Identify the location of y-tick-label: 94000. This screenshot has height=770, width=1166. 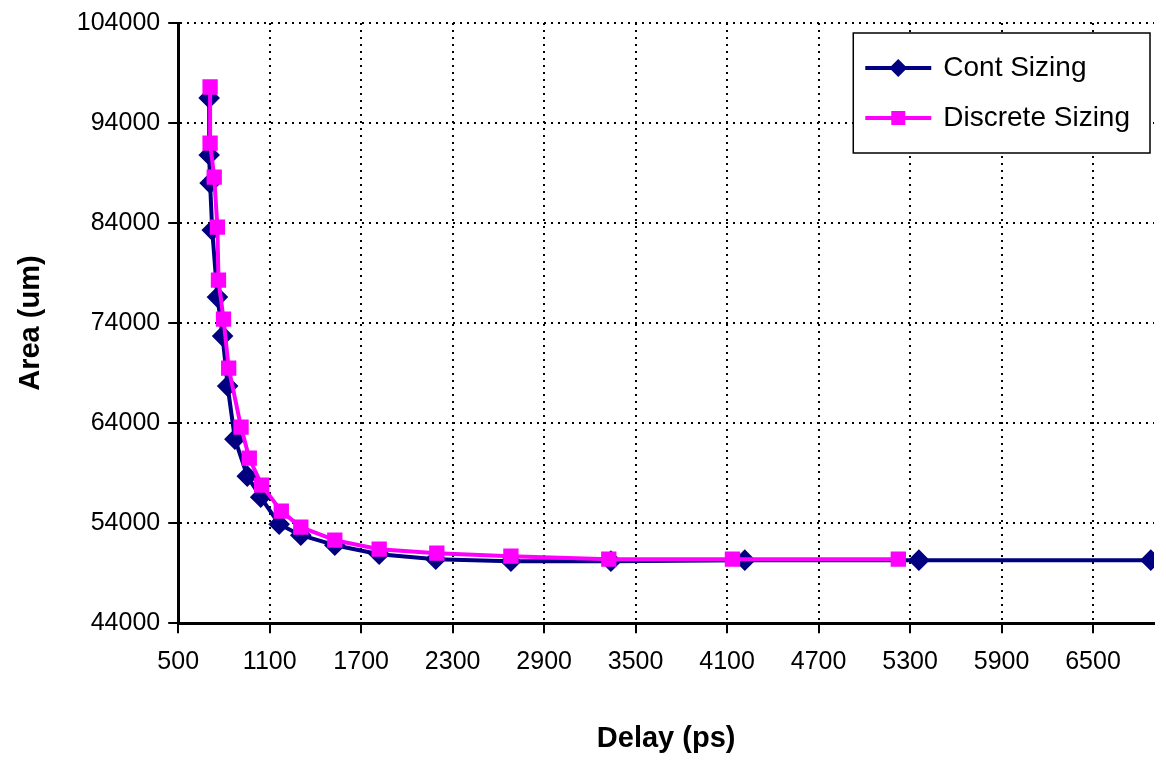
(125, 120).